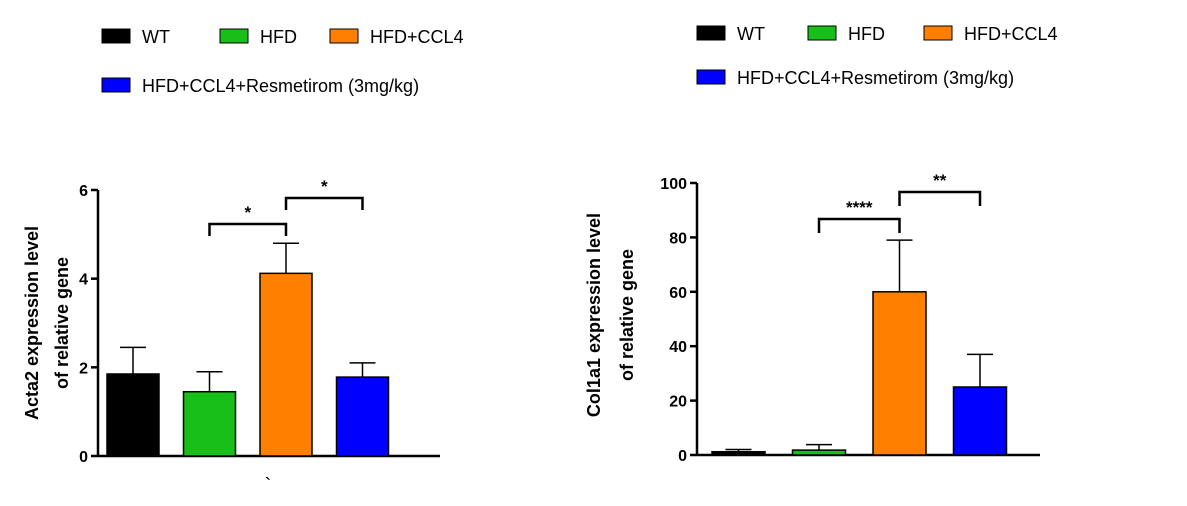  Describe the element at coordinates (83, 368) in the screenshot. I see `y-tick-label: 2` at that location.